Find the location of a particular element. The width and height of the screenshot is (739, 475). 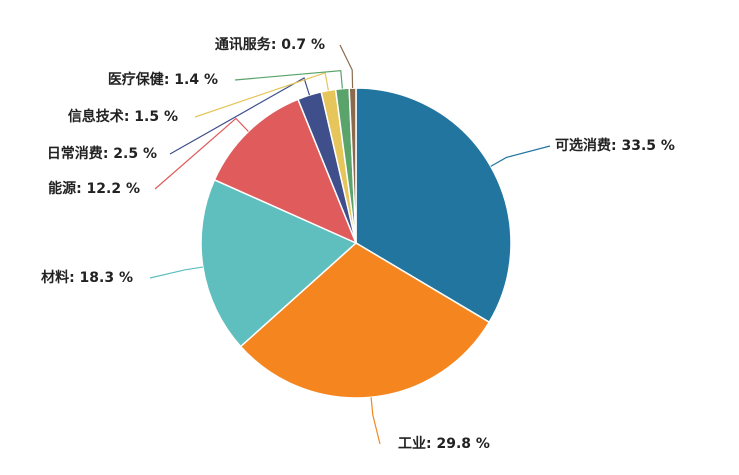

slice-value: : 1.5 % is located at coordinates (151, 117).